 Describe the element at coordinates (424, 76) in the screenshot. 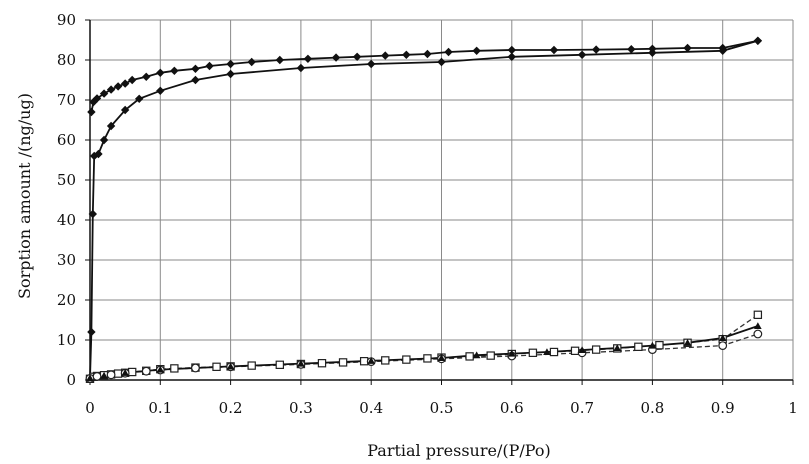

I see `series-2-line` at that location.